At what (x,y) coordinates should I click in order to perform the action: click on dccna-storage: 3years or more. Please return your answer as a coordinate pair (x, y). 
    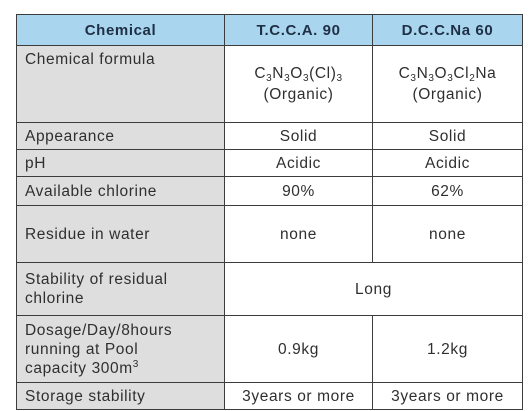
    Looking at the image, I should click on (447, 396).